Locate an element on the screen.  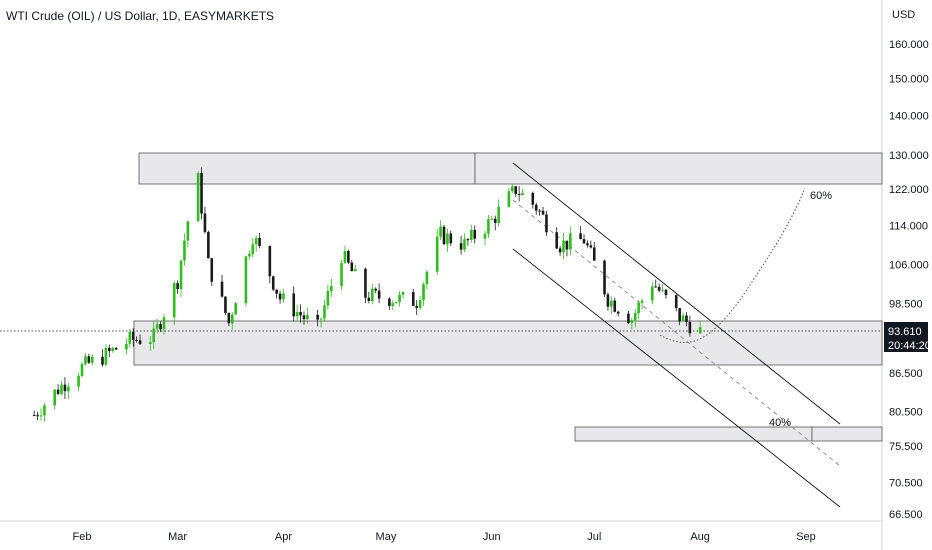
lower-support-zone-right is located at coordinates (847, 434).